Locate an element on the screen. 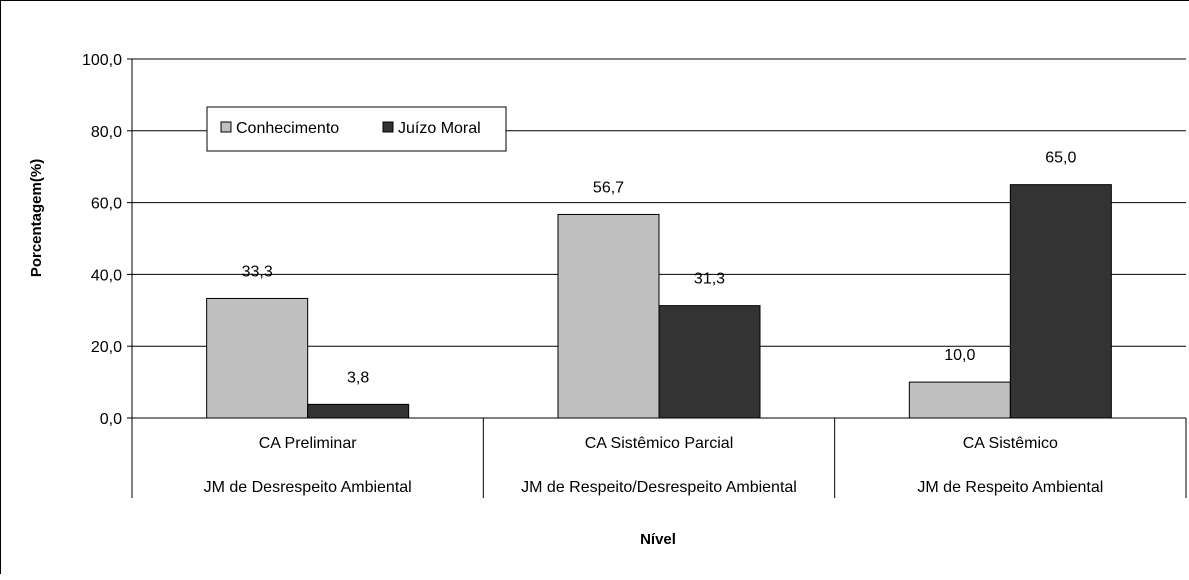 Image resolution: width=1189 pixels, height=580 pixels. y-tick-label: 40,0 is located at coordinates (106, 275).